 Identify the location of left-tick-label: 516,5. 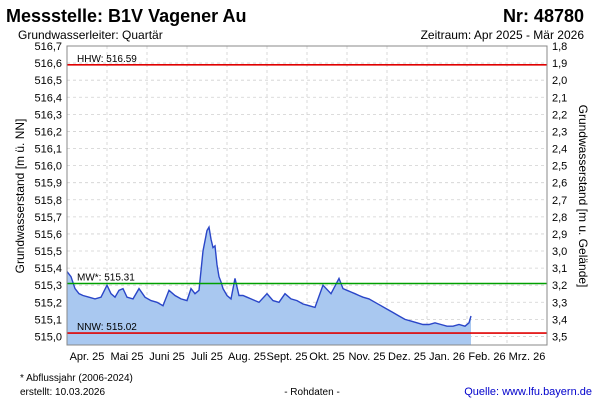
(48, 81).